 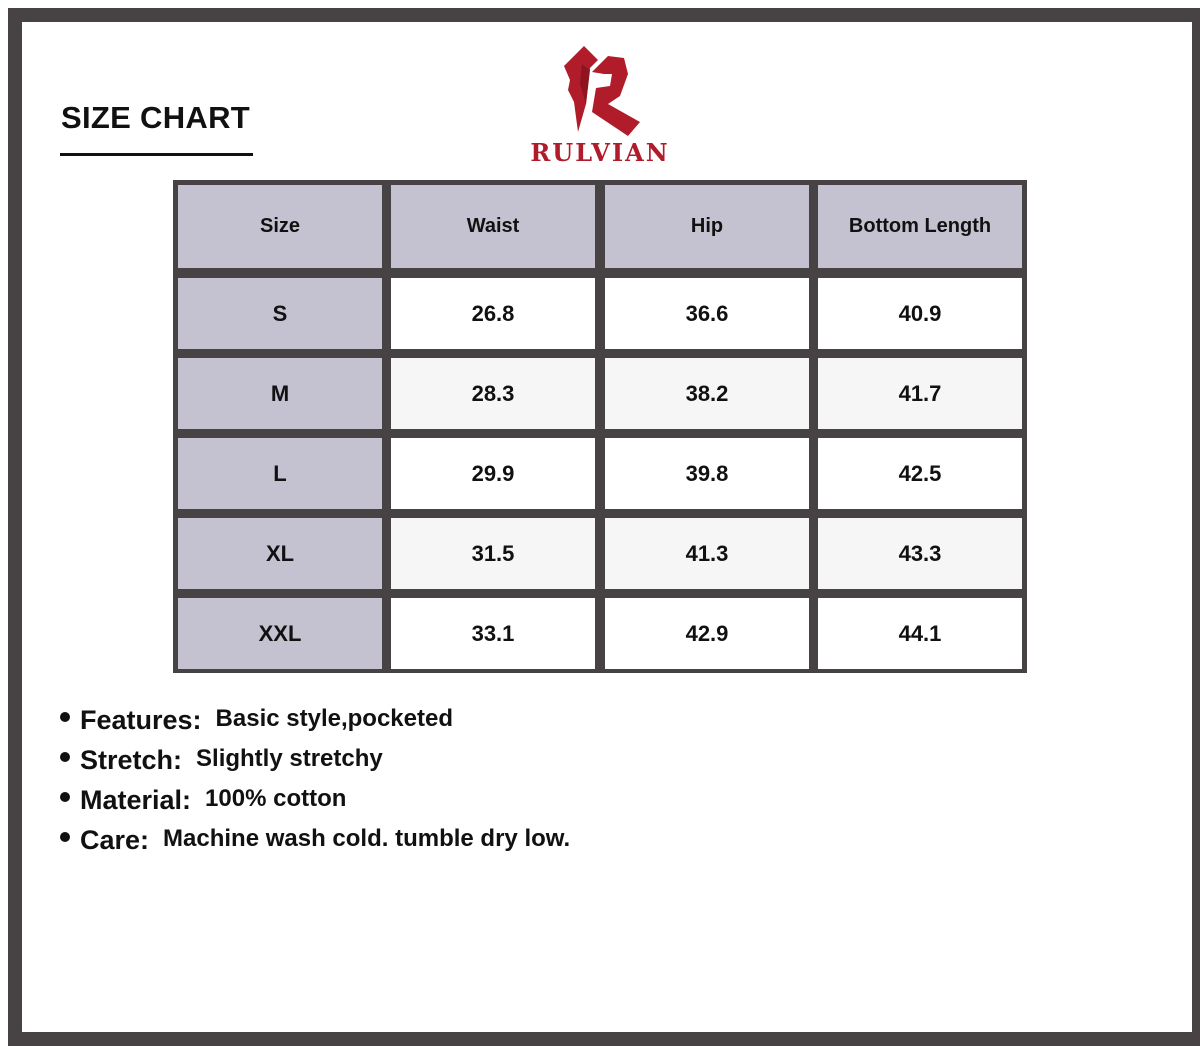 I want to click on note-label: Material:, so click(x=136, y=800).